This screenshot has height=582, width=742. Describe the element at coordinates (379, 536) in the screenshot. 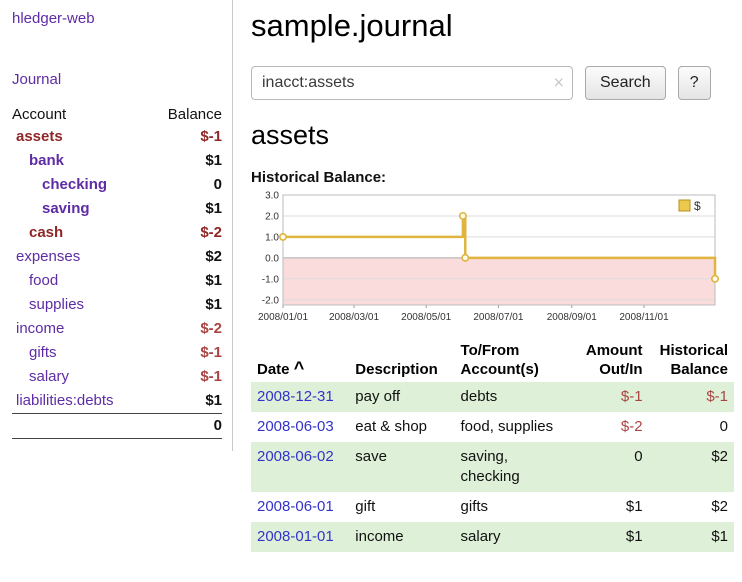

I see `transaction-description: income` at that location.